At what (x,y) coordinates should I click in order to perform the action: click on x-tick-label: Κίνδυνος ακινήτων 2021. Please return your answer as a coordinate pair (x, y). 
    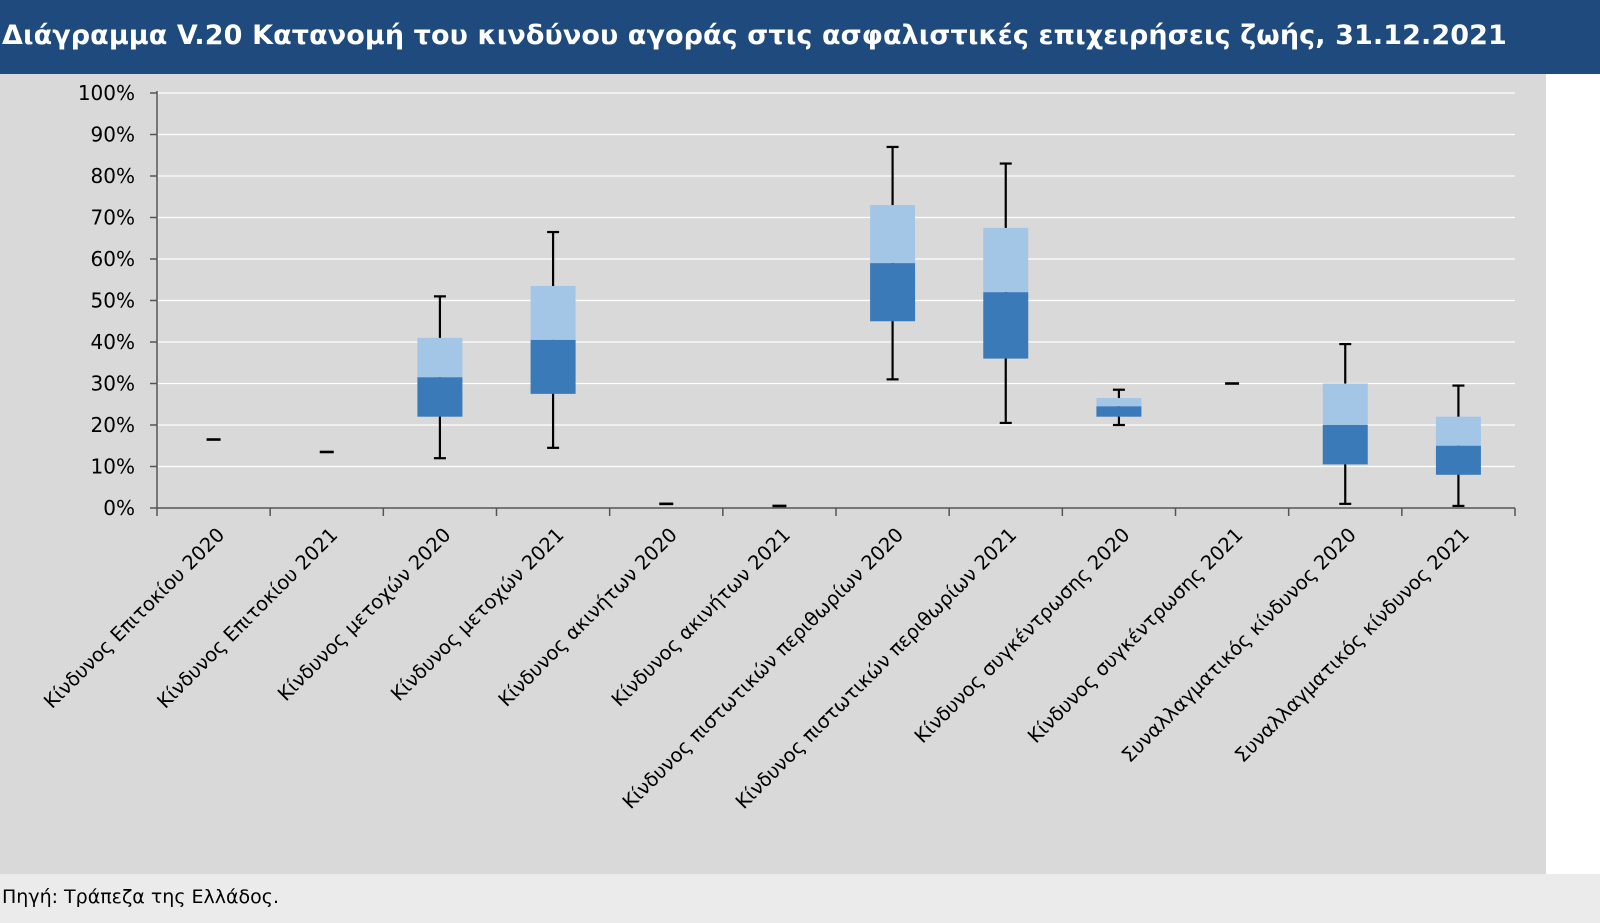
    Looking at the image, I should click on (701, 617).